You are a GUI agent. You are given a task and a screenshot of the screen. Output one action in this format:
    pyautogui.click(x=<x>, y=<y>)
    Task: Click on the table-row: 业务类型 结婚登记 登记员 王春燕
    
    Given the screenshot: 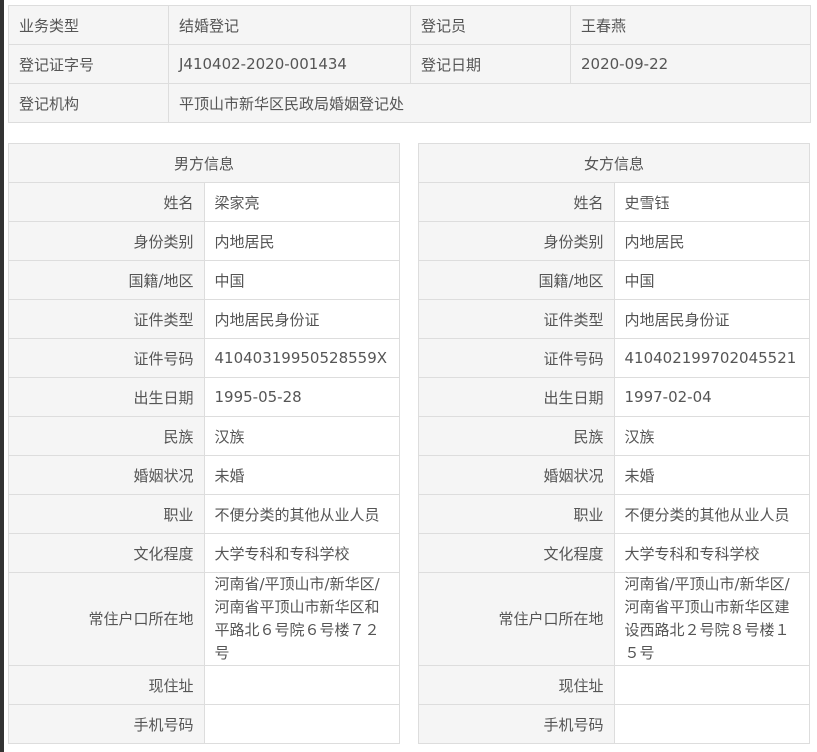 What is the action you would take?
    pyautogui.click(x=409, y=25)
    